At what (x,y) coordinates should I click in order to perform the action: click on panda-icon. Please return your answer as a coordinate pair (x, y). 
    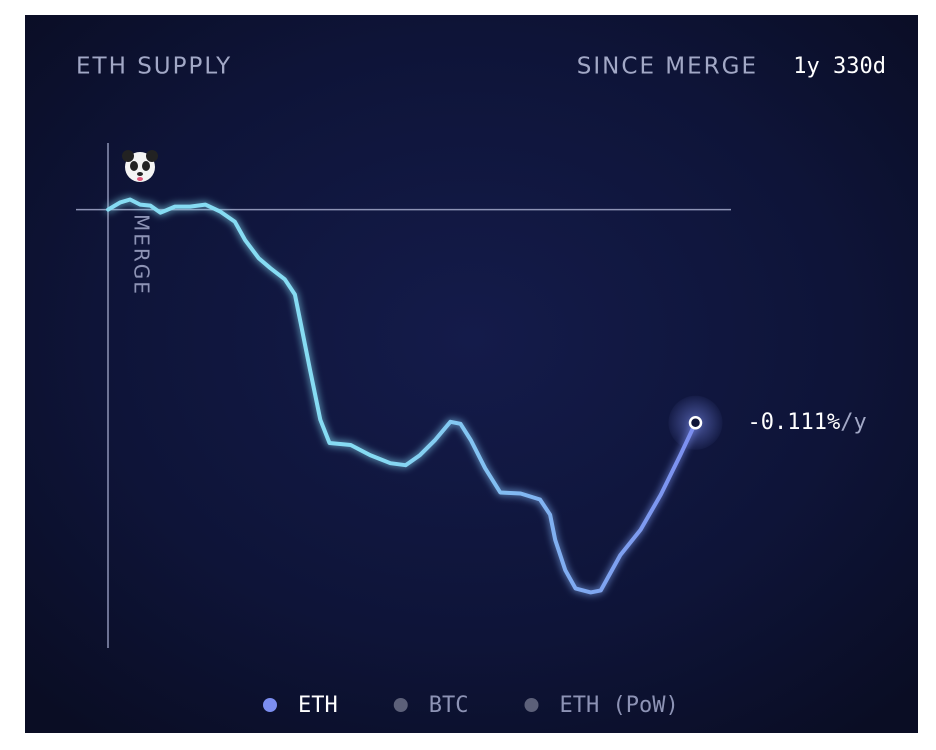
    Looking at the image, I should click on (140, 166).